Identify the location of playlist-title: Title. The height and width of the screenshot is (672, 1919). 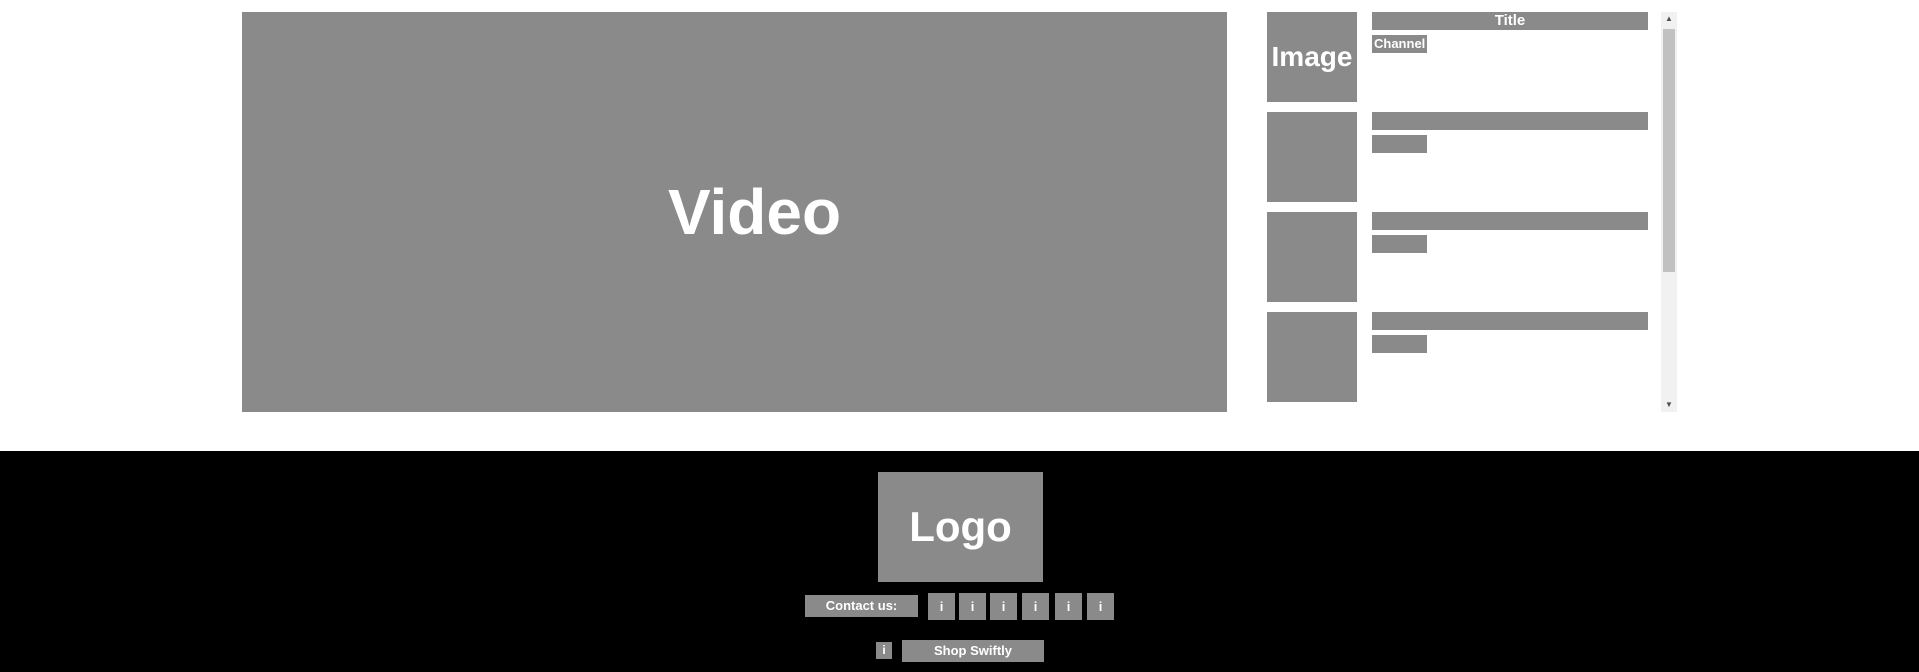
(1510, 21).